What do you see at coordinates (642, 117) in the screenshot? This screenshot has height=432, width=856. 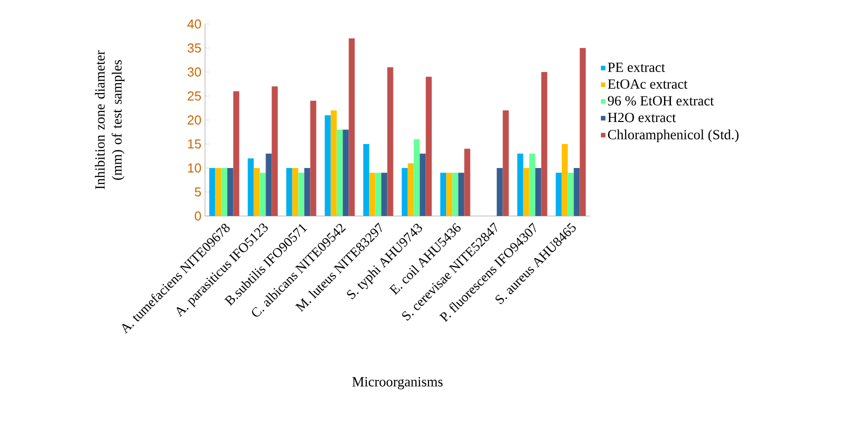 I see `legend-label: H2O extract` at bounding box center [642, 117].